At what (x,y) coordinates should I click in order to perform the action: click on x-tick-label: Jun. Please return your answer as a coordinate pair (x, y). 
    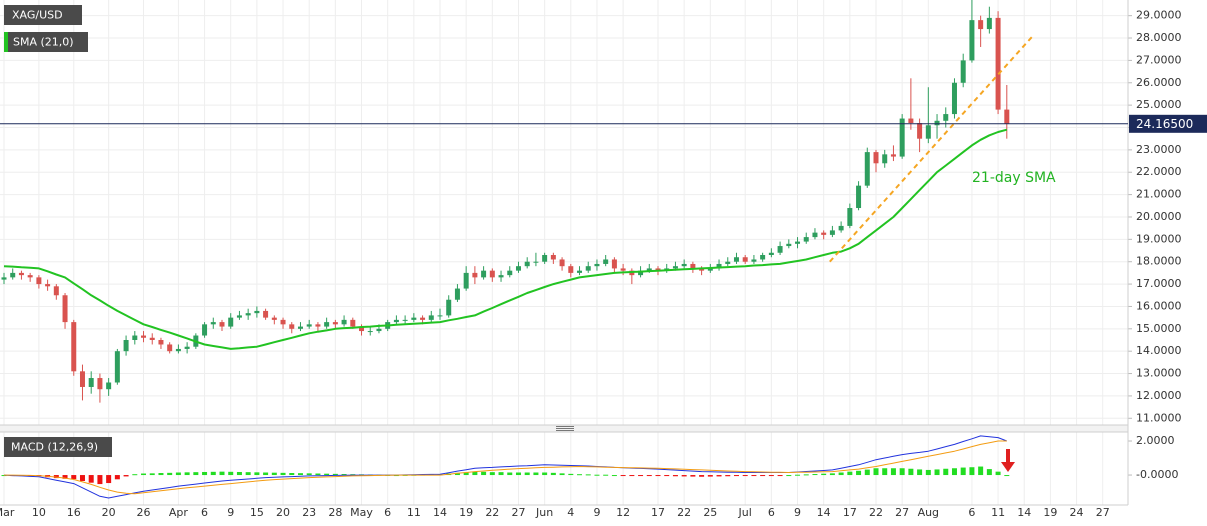
    Looking at the image, I should click on (544, 512).